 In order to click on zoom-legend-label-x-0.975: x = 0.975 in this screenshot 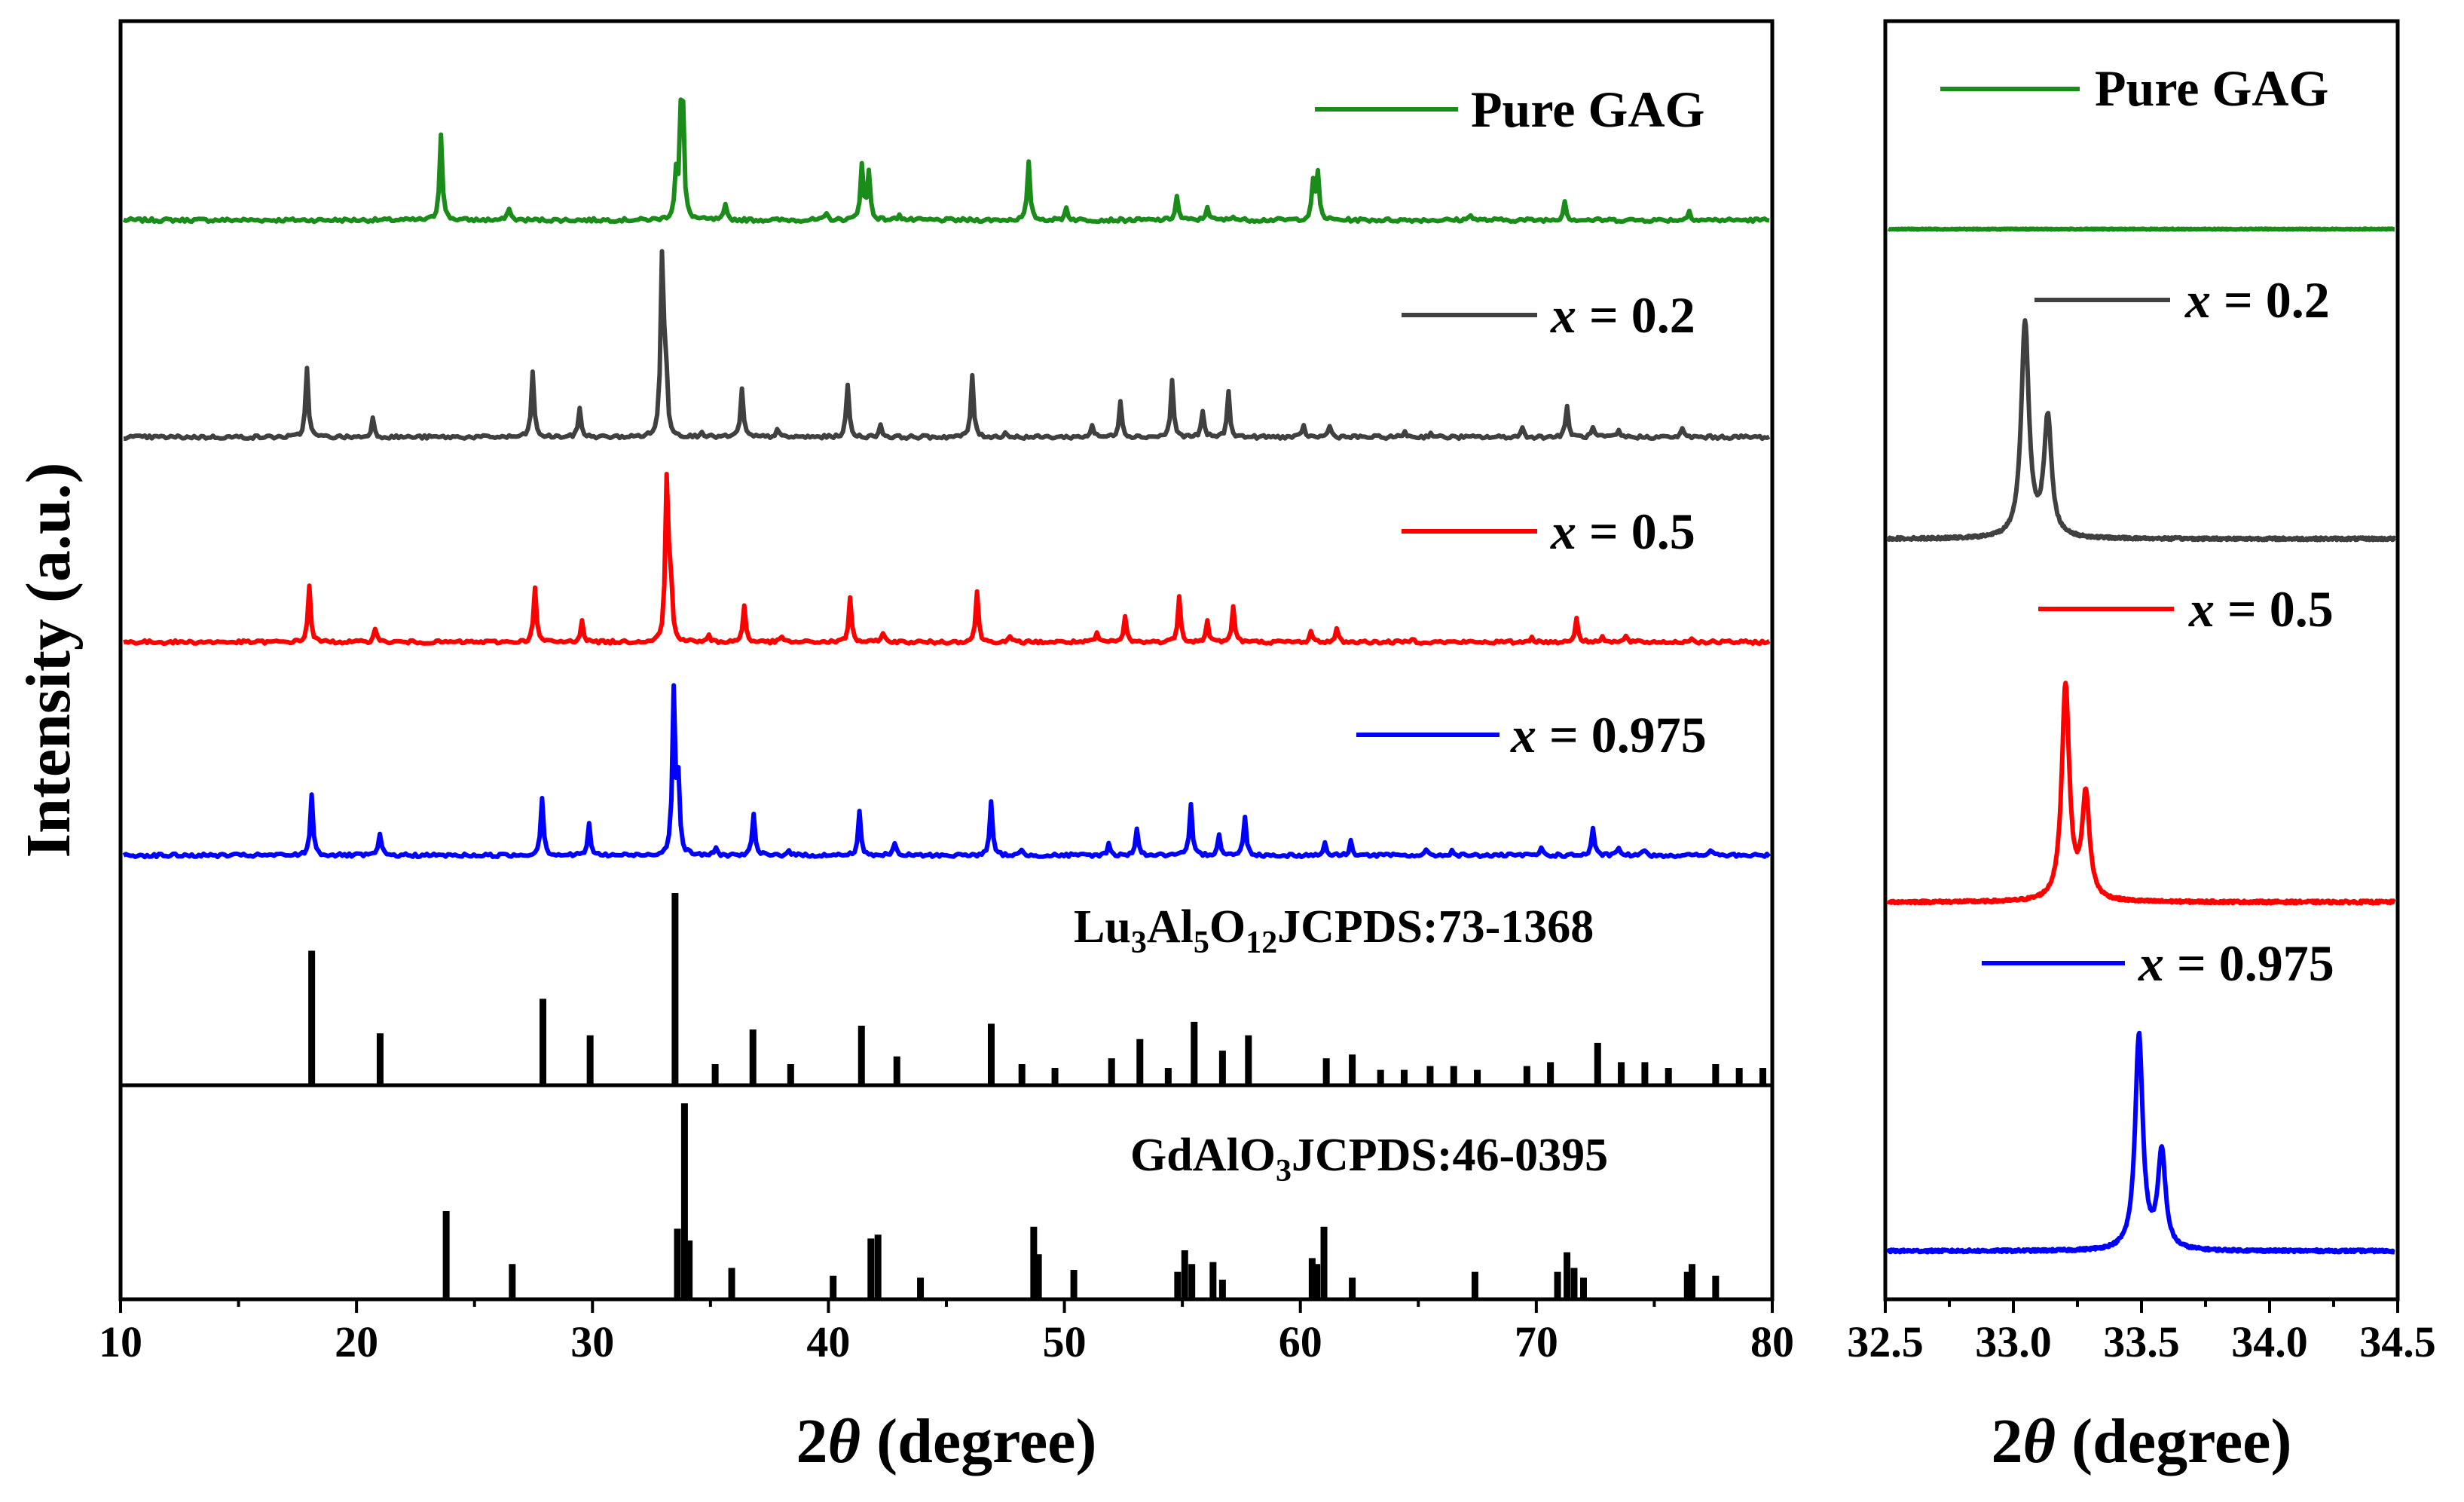, I will do `click(2236, 963)`.